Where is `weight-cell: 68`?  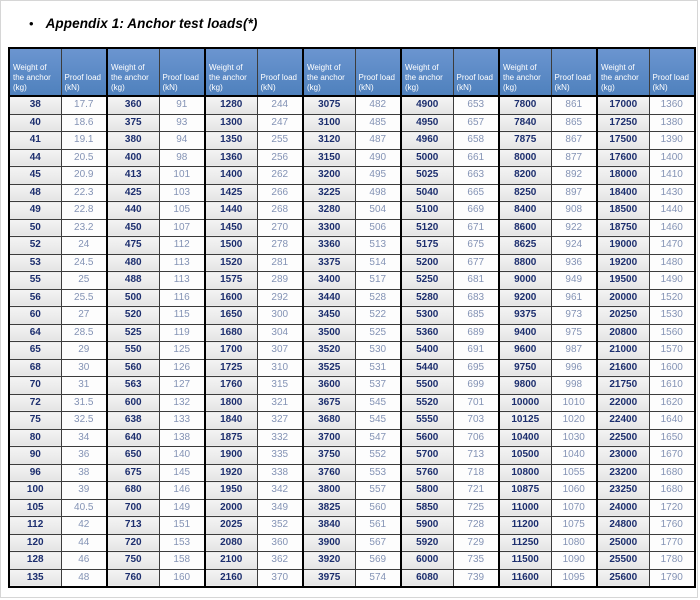
weight-cell: 68 is located at coordinates (35, 367).